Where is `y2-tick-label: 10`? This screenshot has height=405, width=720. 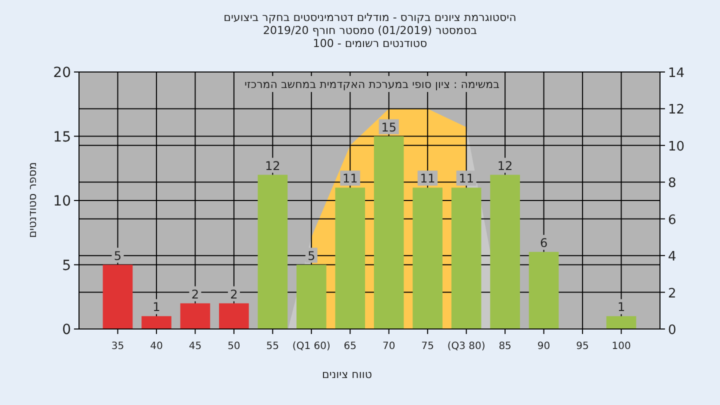
y2-tick-label: 10 is located at coordinates (676, 146).